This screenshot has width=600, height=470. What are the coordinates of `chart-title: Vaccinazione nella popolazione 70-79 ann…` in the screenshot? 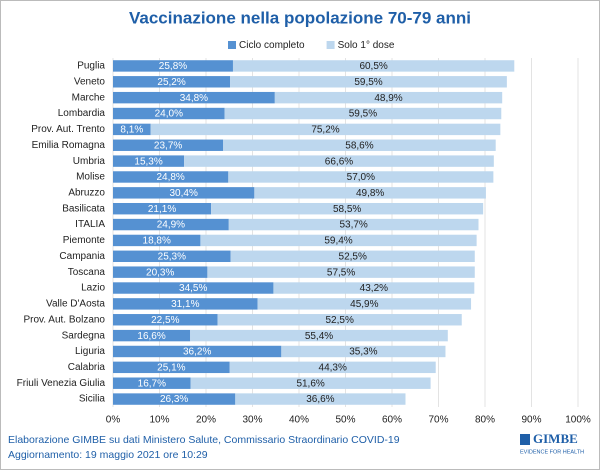 It's located at (300, 17).